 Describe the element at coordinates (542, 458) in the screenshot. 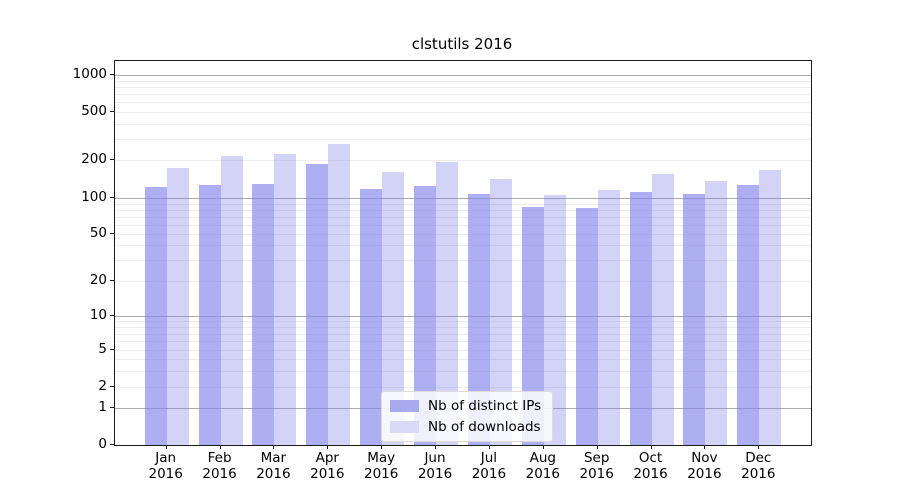

I see `x-tick-month: Aug` at that location.